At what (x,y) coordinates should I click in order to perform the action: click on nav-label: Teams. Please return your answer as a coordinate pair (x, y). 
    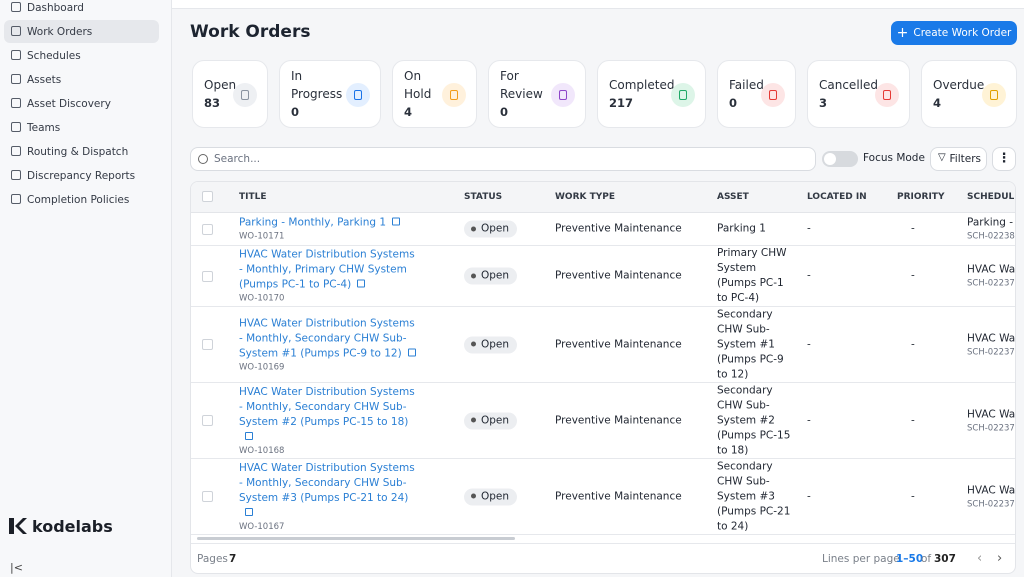
    Looking at the image, I should click on (44, 127).